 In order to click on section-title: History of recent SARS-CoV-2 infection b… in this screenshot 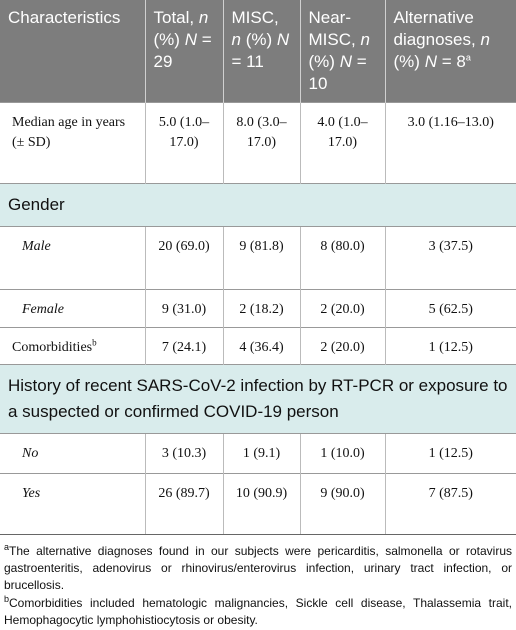, I will do `click(258, 399)`.